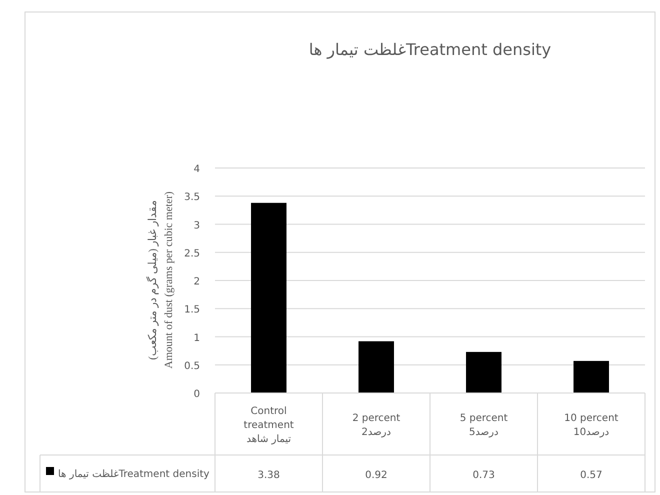 The width and height of the screenshot is (660, 495). Describe the element at coordinates (192, 198) in the screenshot. I see `y-tick-label: 3.5` at that location.